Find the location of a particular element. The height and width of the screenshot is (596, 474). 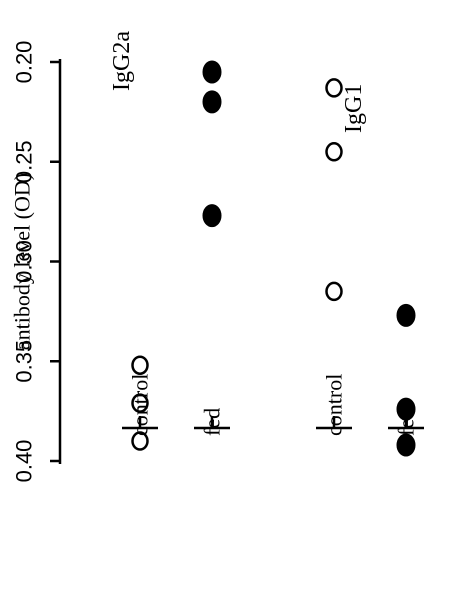

y-tick-label: 0.20 is located at coordinates (24, 62).